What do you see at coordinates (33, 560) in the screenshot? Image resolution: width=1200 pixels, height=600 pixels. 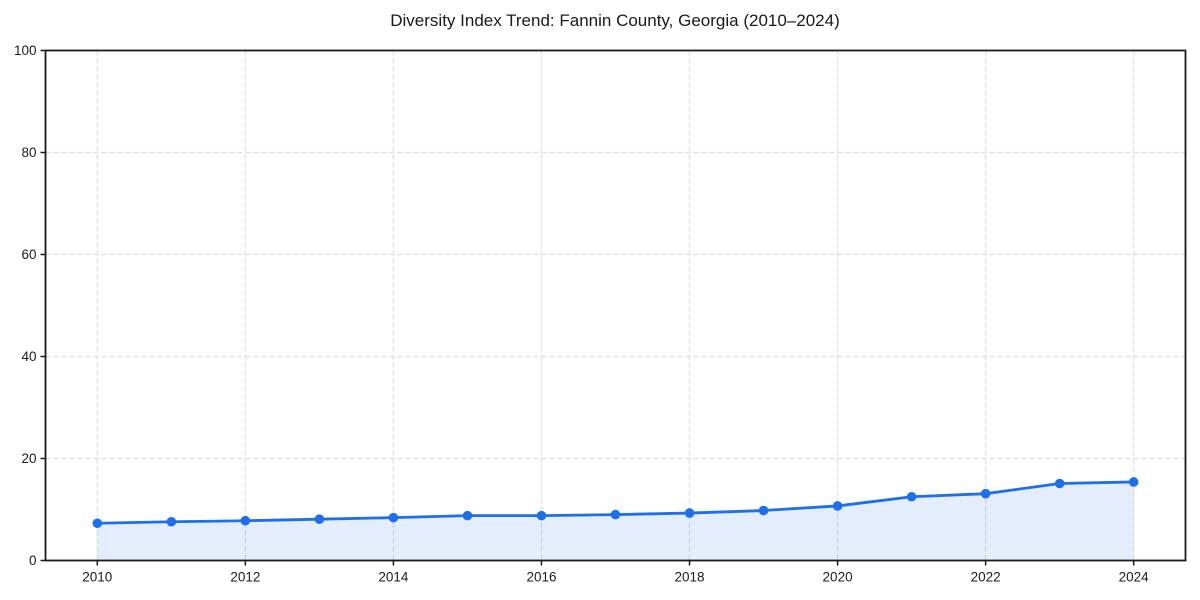 I see `y-tick-label: 0` at bounding box center [33, 560].